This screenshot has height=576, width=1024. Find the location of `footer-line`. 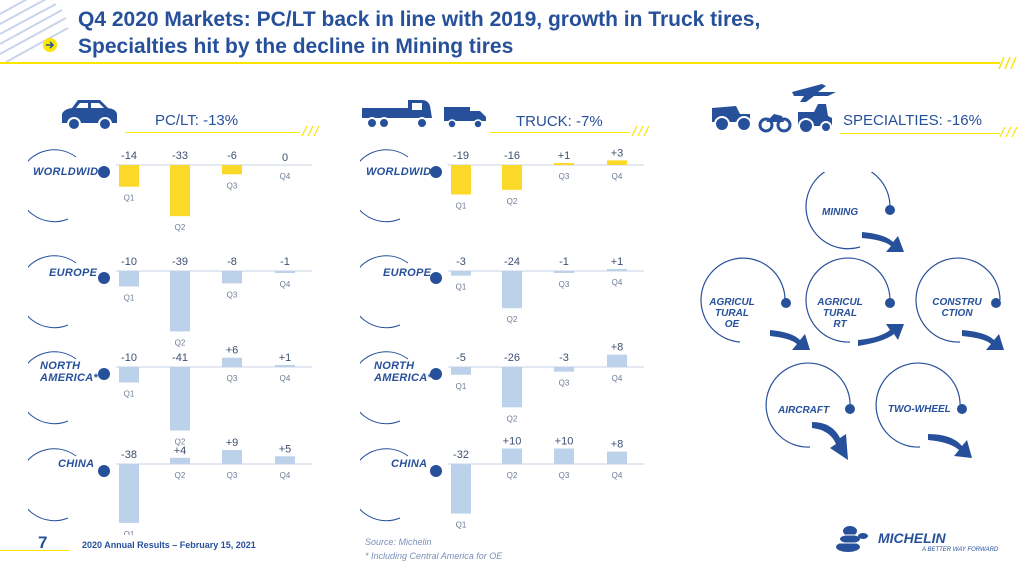

footer-line is located at coordinates (35, 550).